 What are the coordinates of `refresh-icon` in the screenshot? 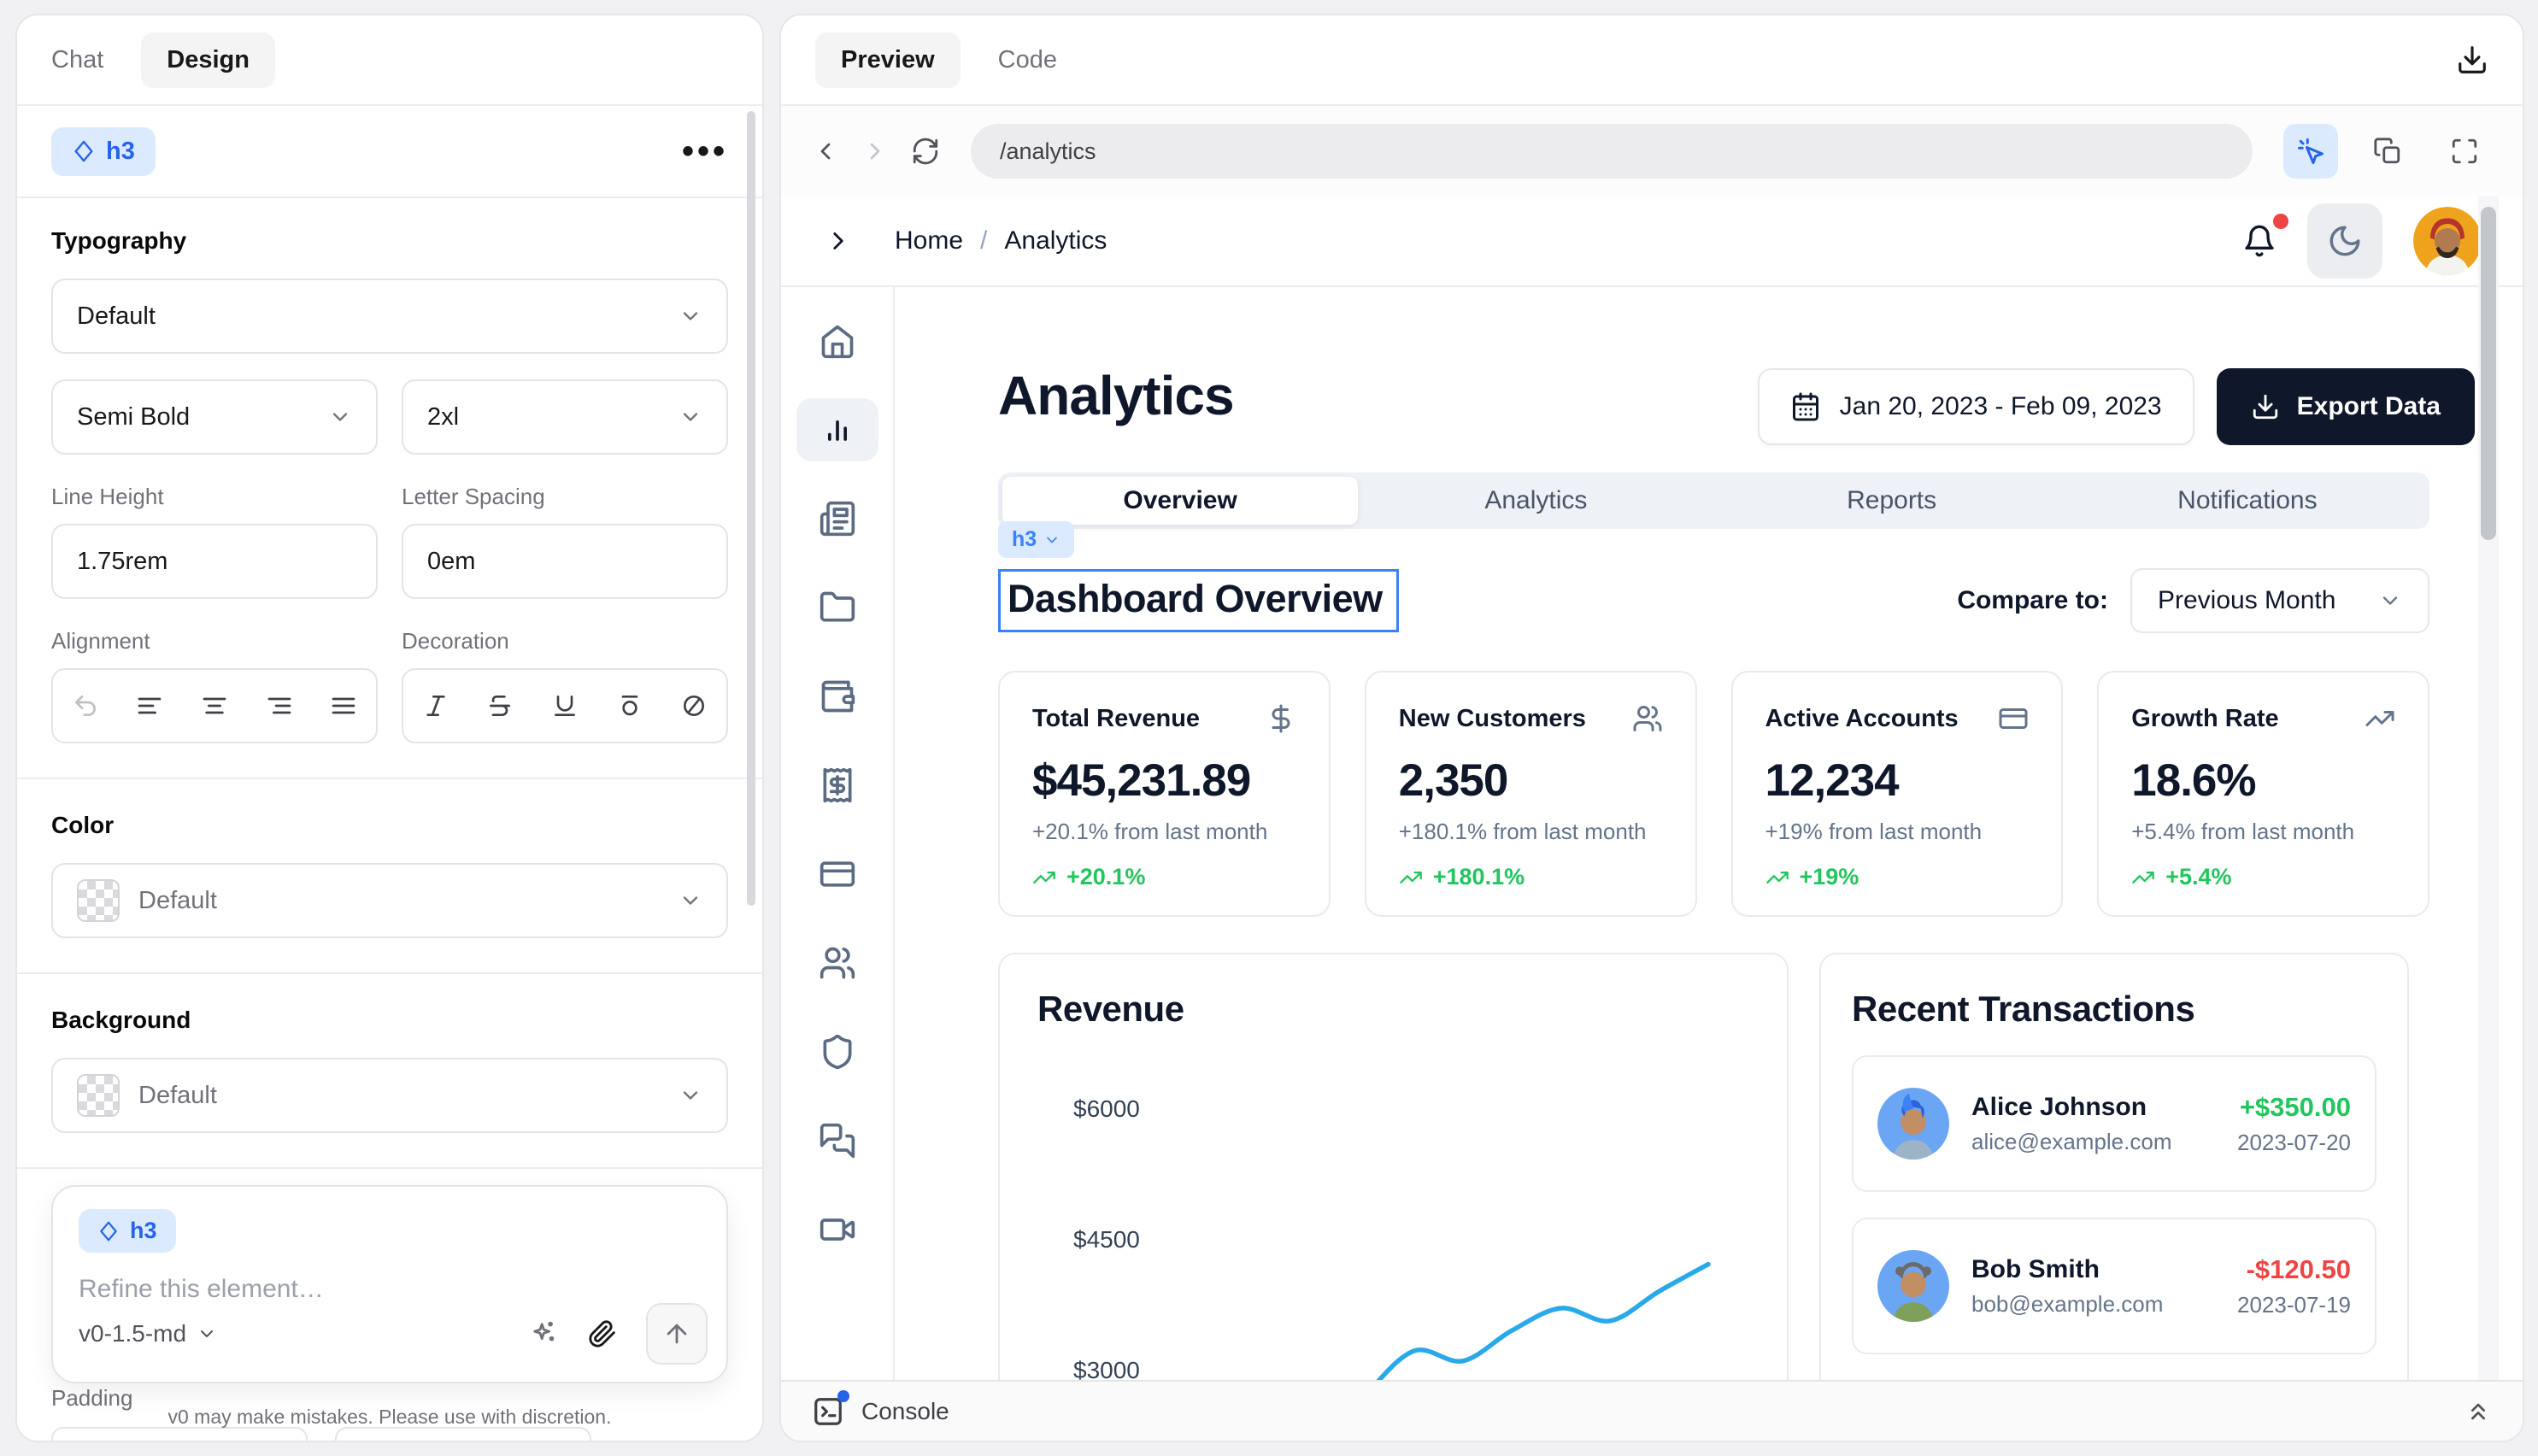 It's located at (925, 151).